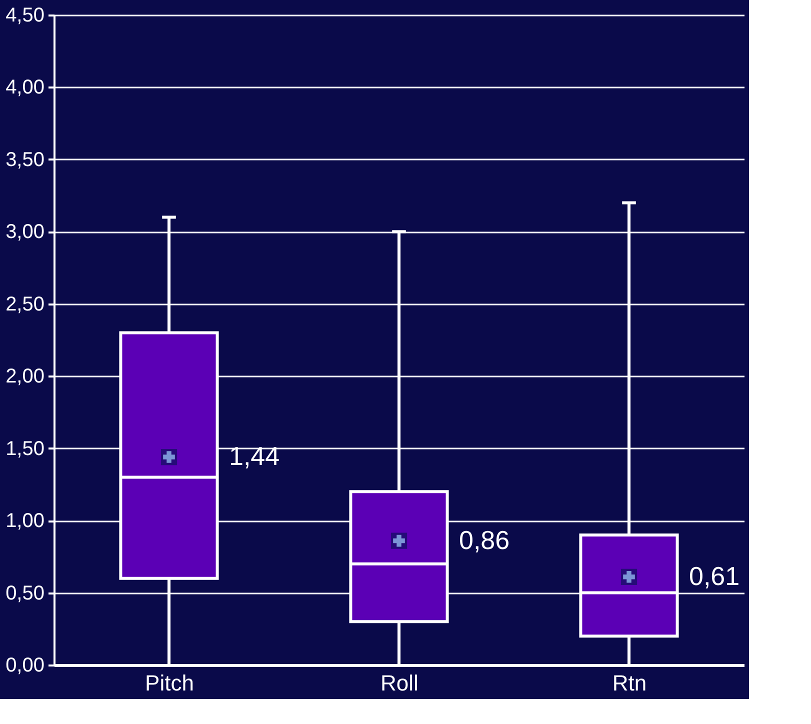 Image resolution: width=811 pixels, height=724 pixels. Describe the element at coordinates (25, 232) in the screenshot. I see `y-tick-label: 3,00` at that location.